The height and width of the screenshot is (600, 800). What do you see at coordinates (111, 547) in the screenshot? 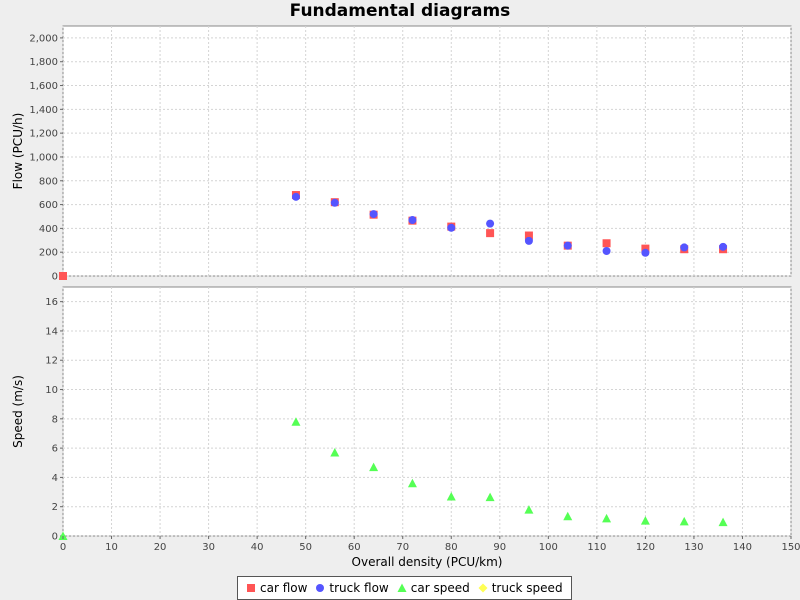
I see `x-tick-label: 10` at bounding box center [111, 547].